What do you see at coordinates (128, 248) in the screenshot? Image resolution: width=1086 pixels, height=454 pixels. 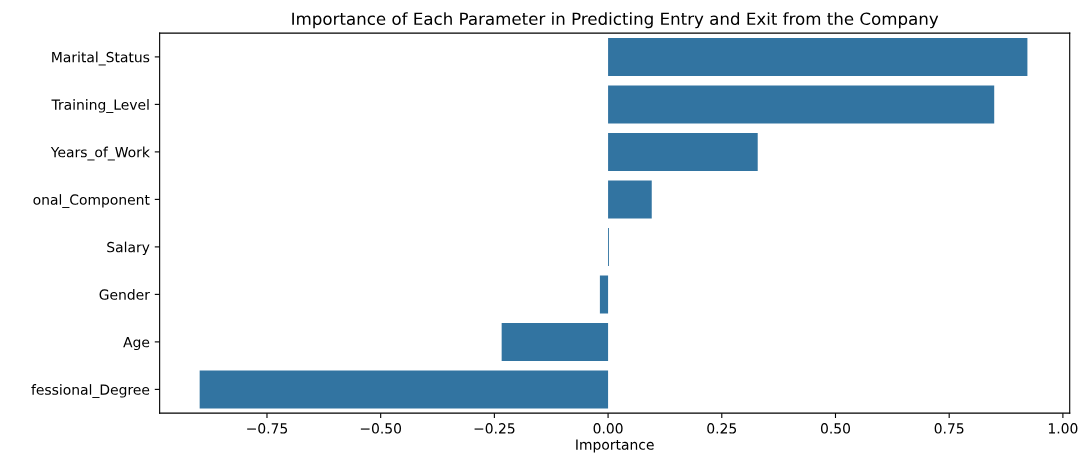 I see `y-tick-label: Salary` at bounding box center [128, 248].